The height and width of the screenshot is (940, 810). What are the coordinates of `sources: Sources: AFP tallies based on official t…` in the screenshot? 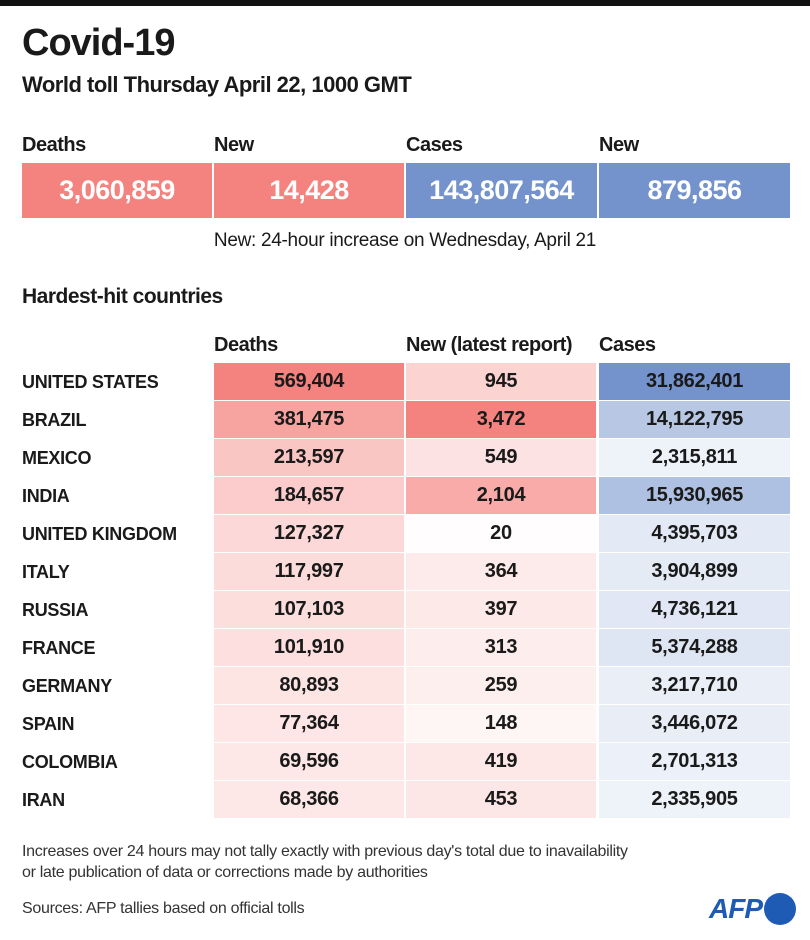 It's located at (163, 908).